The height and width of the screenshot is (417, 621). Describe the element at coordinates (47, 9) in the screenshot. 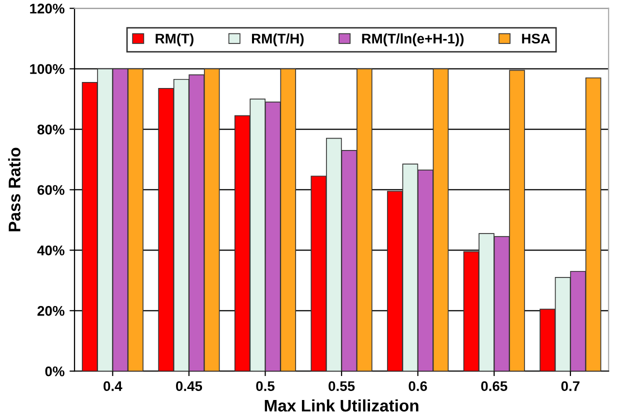

I see `y-tick-label: 120%` at that location.